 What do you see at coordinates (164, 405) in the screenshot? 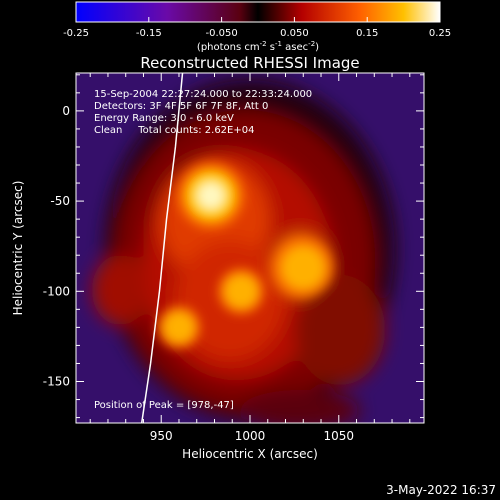
I see `annotation-peak-position: Position of Peak = [978,-47]` at bounding box center [164, 405].